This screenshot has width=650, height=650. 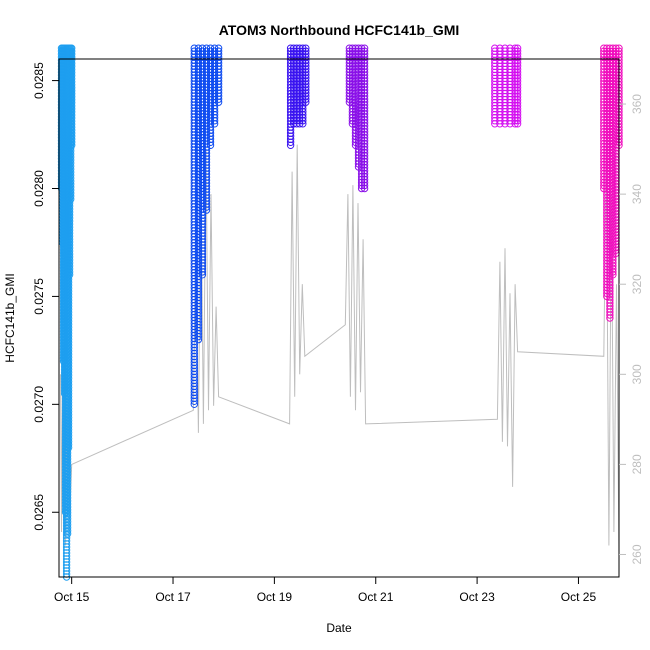 What do you see at coordinates (631, 329) in the screenshot?
I see `y2-axis: 260 280 300 320 340 360` at bounding box center [631, 329].